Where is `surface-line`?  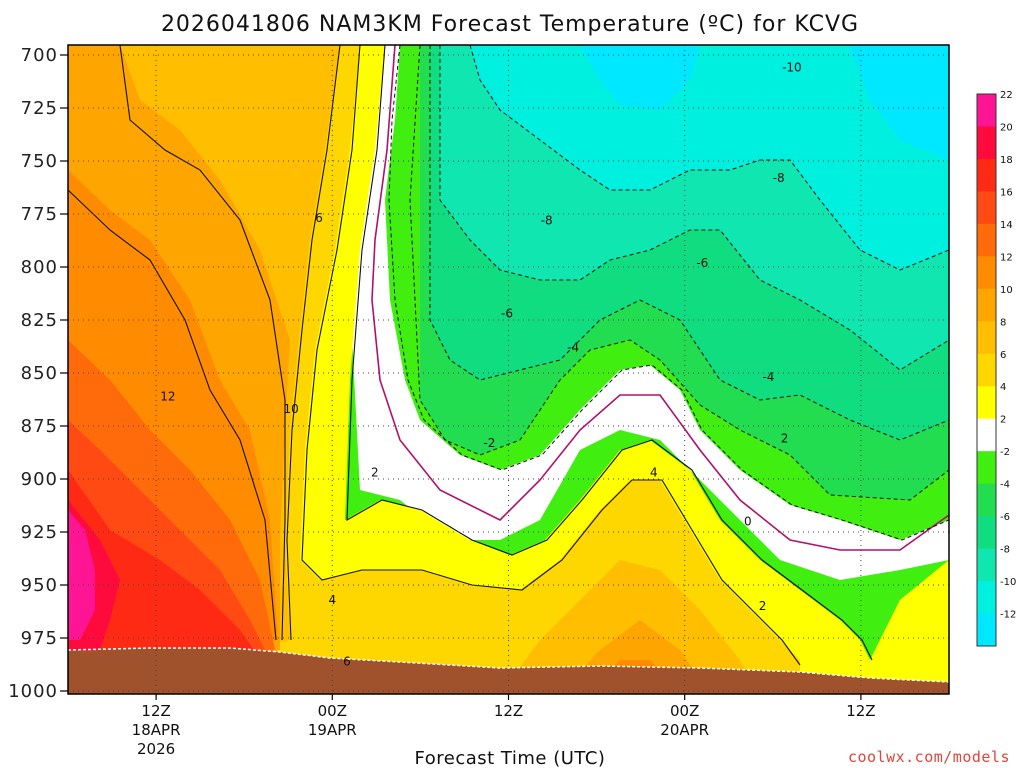
surface-line is located at coordinates (508, 665).